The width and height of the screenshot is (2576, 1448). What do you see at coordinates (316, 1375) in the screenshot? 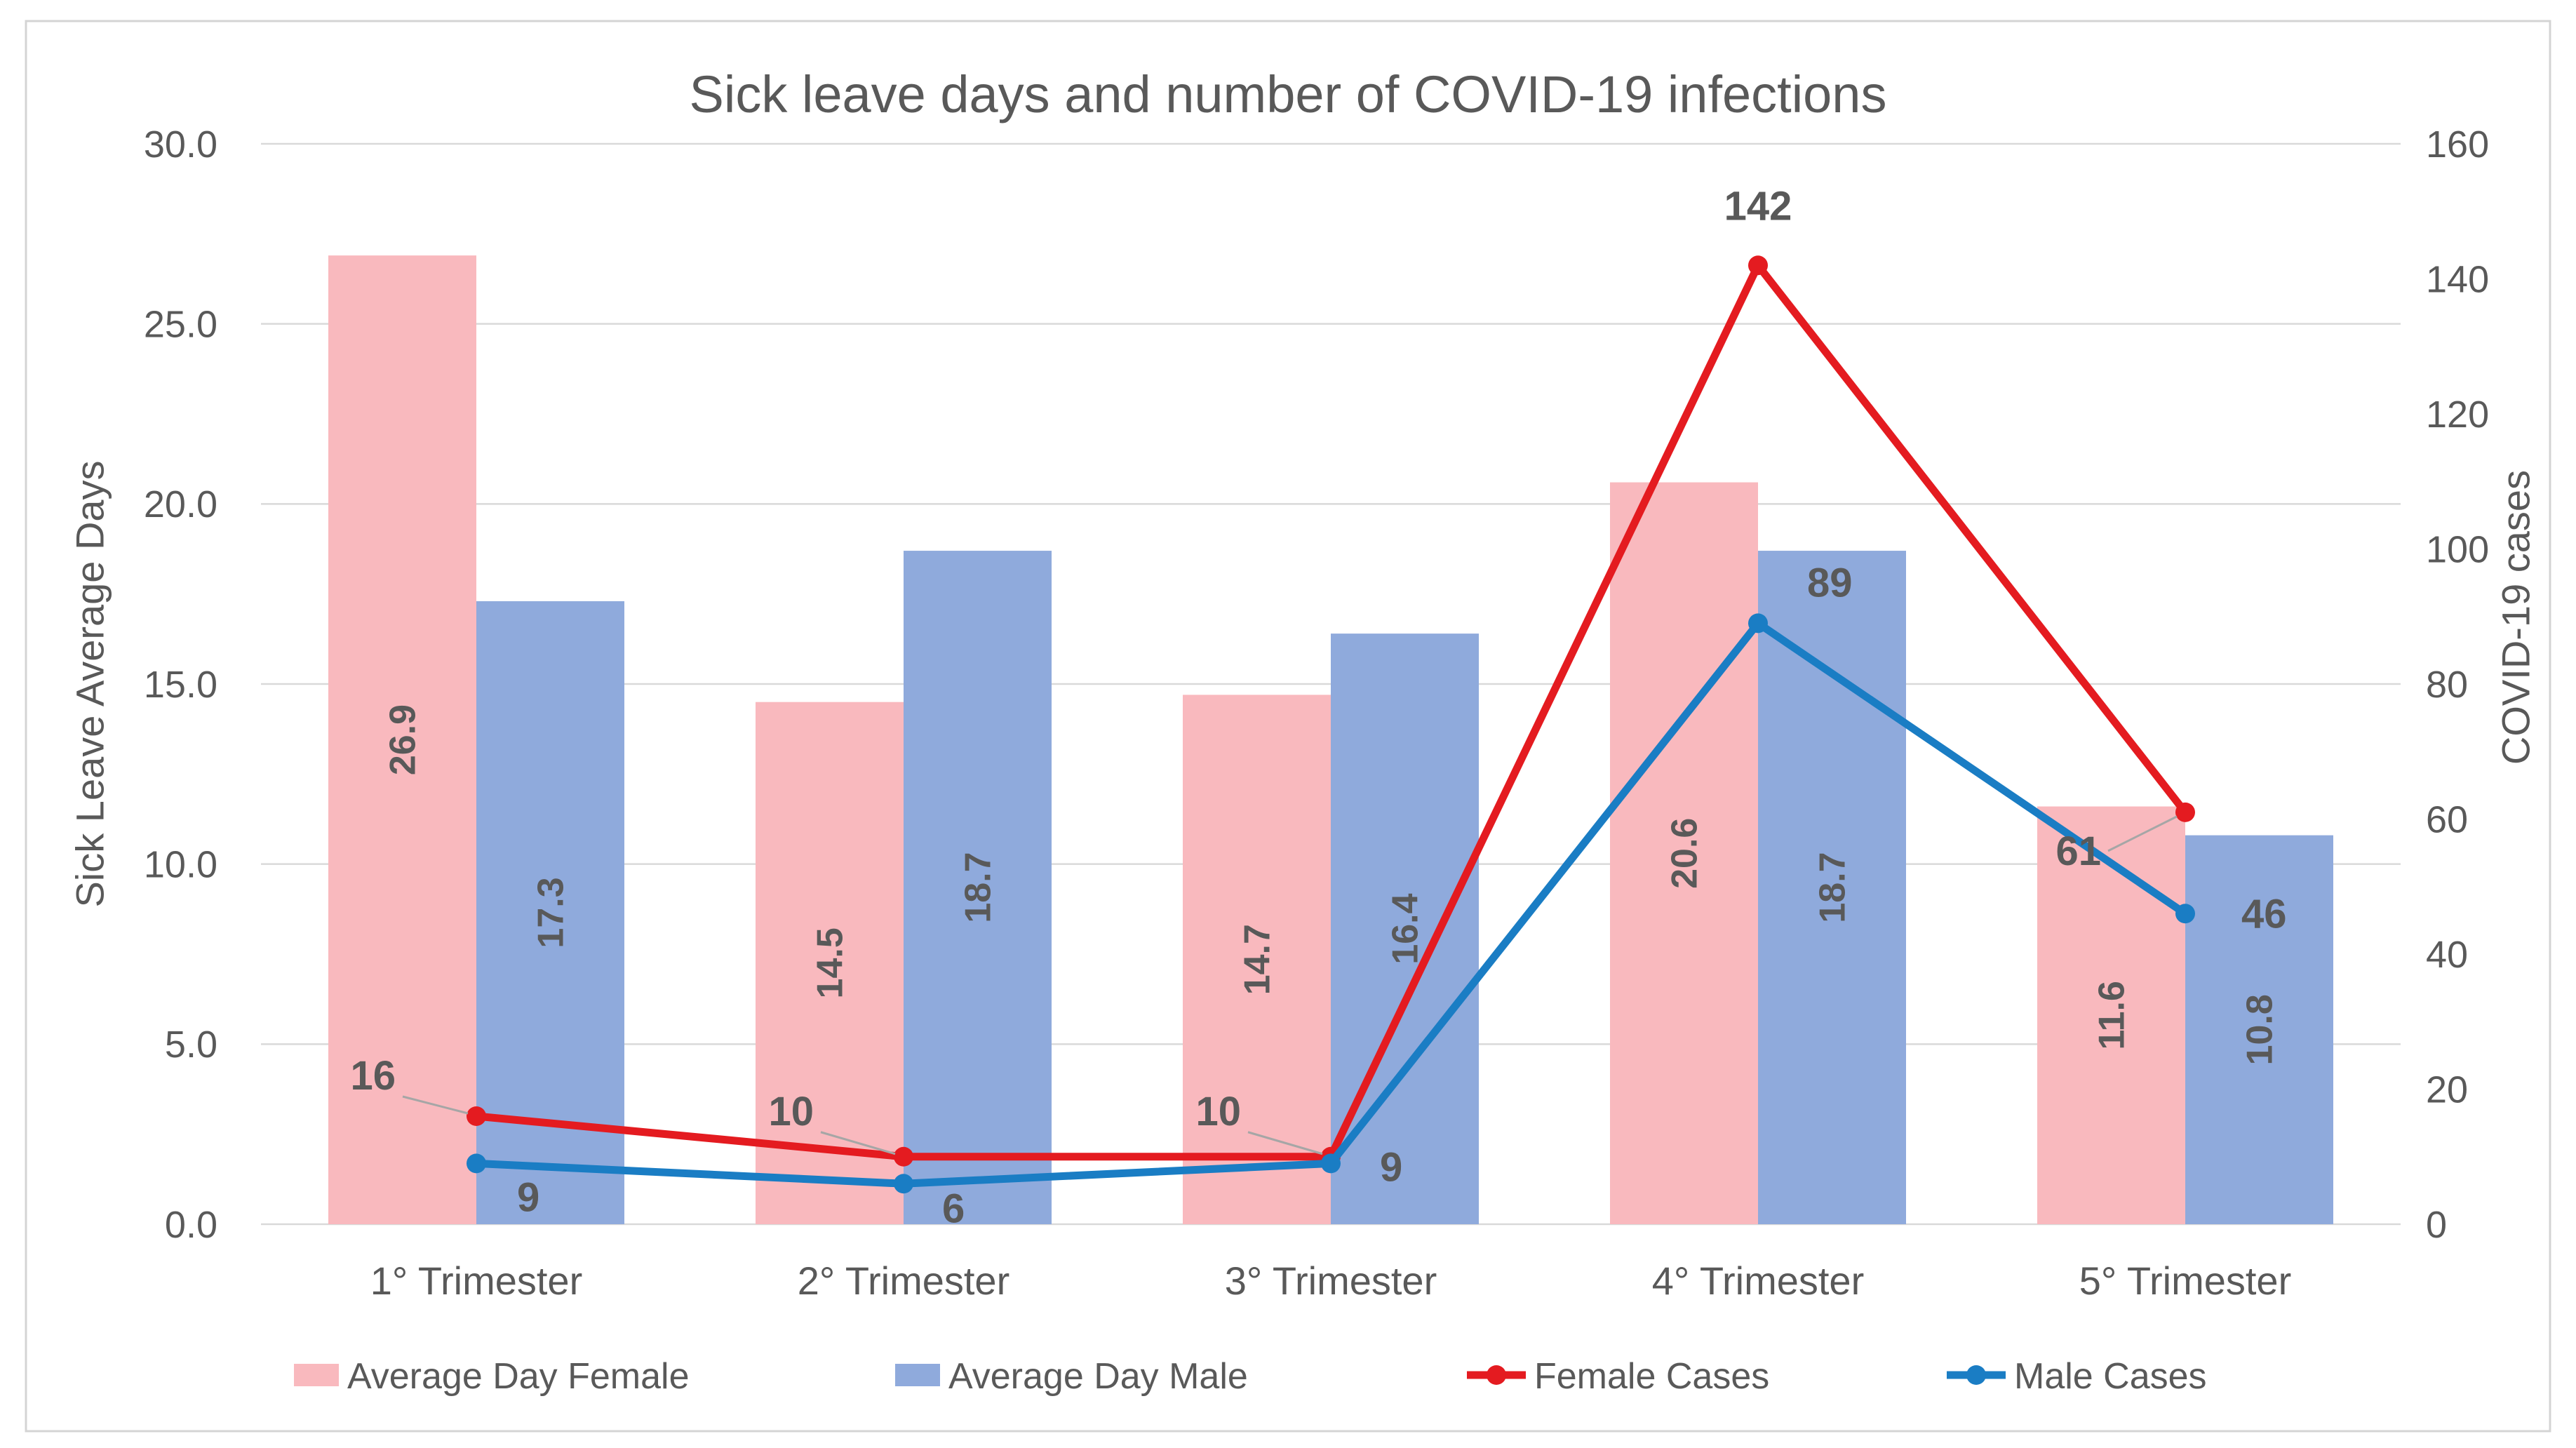
I see `legend-swatch-female-bar` at bounding box center [316, 1375].